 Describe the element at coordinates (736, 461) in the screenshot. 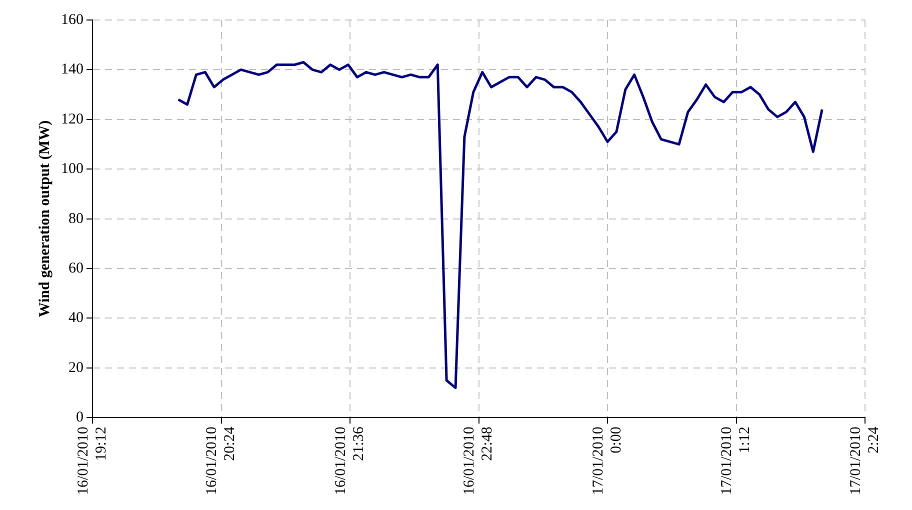

I see `x-tick-label: 17/01/2010 1:12` at that location.